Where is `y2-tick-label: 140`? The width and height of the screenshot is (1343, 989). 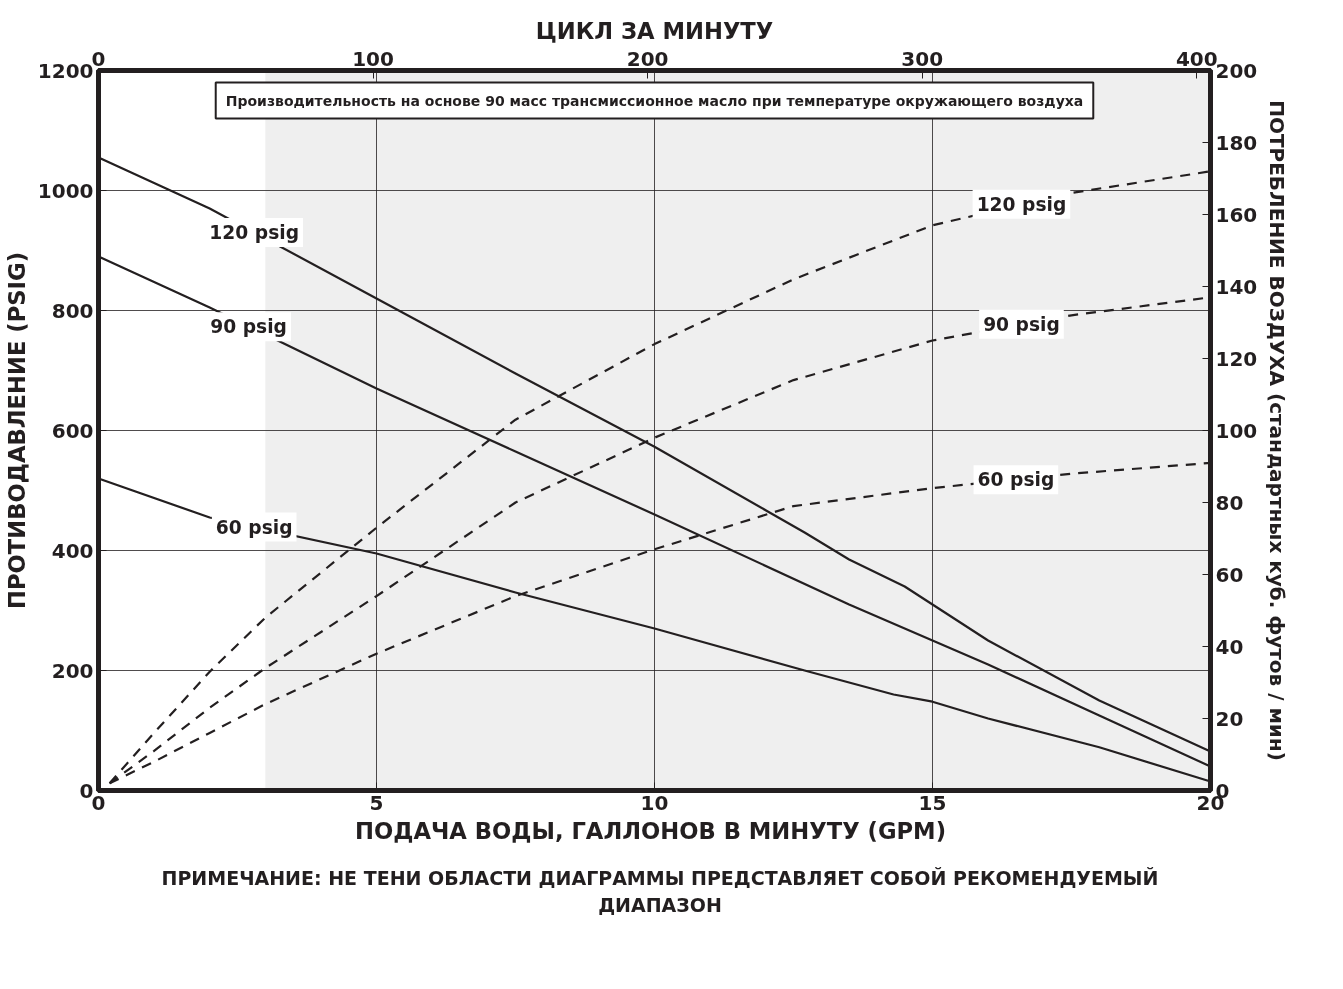
y2-tick-label: 140 is located at coordinates (1236, 286).